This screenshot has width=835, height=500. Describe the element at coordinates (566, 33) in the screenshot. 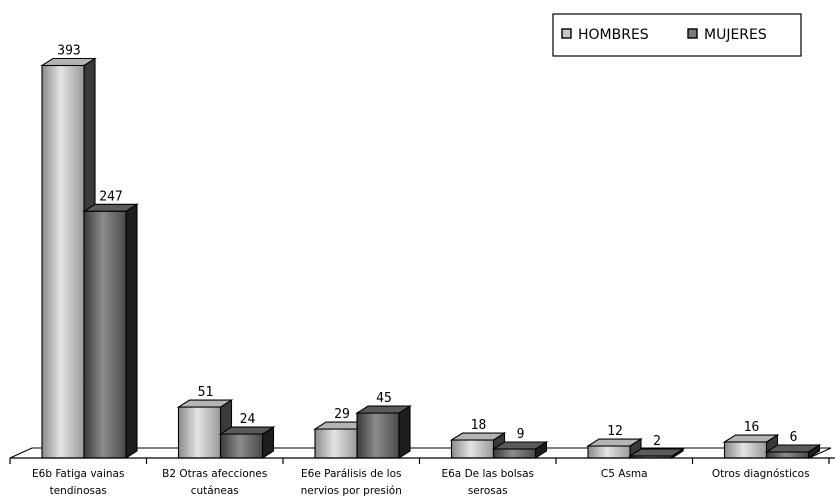

I see `legend-swatch-hombres` at that location.